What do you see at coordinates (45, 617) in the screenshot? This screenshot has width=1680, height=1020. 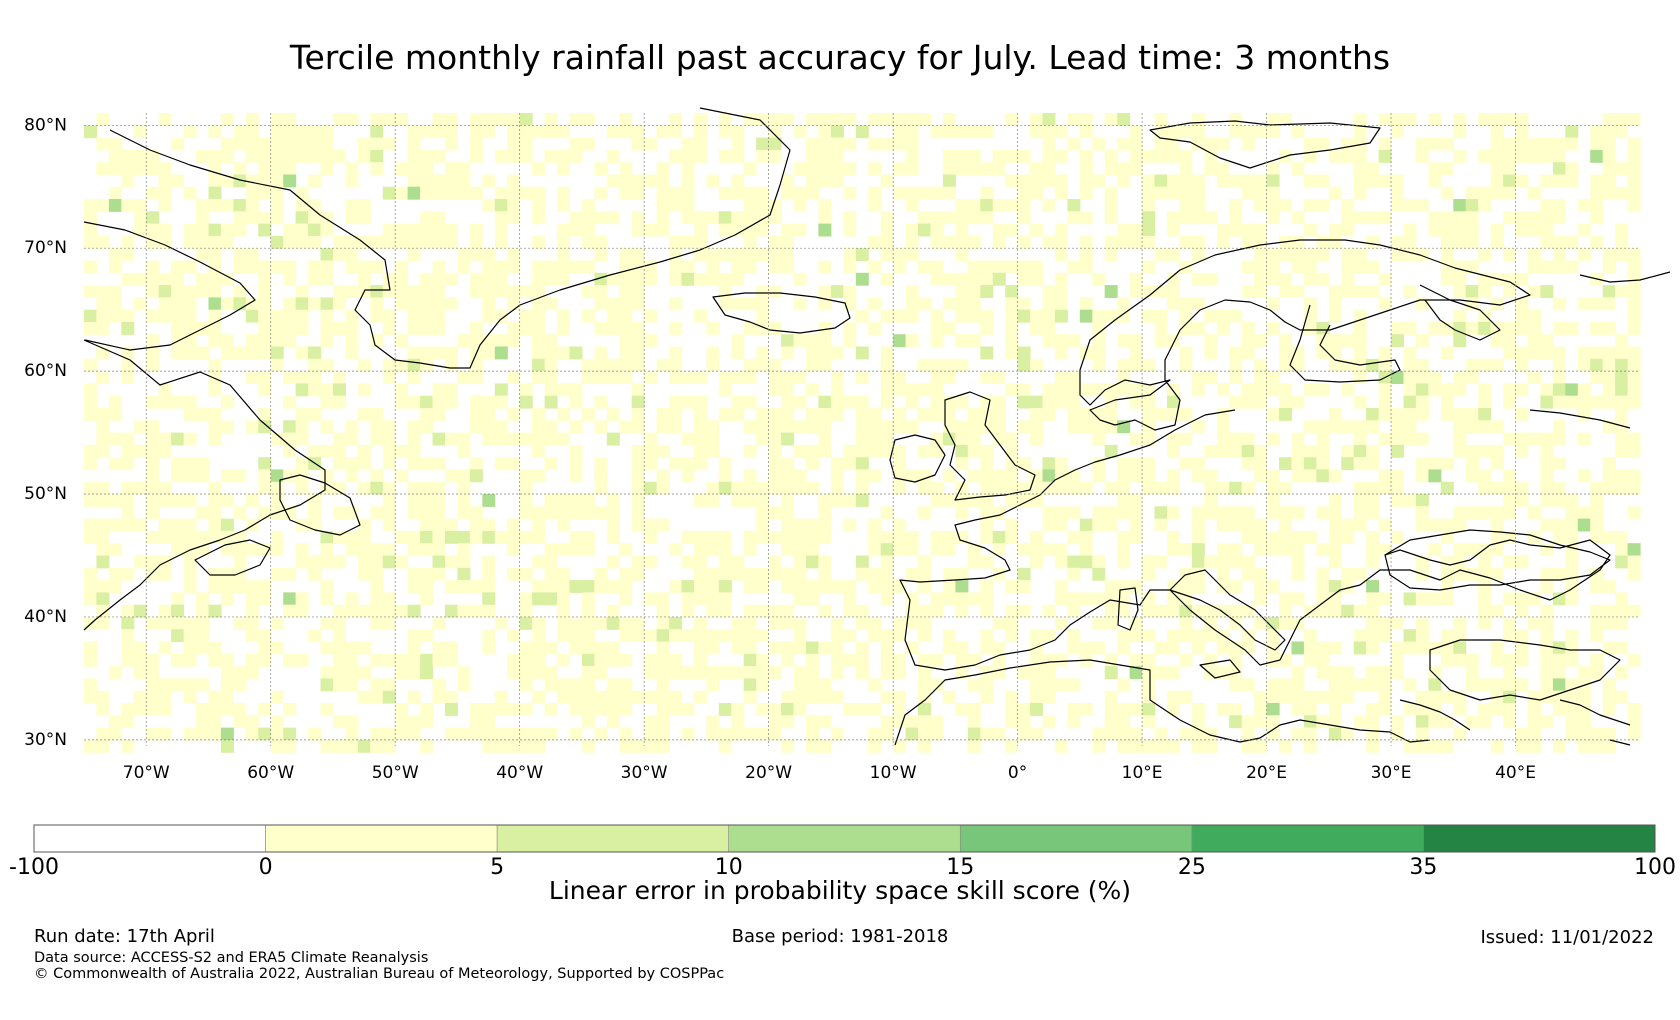 I see `lat-tick-label: 40°N` at bounding box center [45, 617].